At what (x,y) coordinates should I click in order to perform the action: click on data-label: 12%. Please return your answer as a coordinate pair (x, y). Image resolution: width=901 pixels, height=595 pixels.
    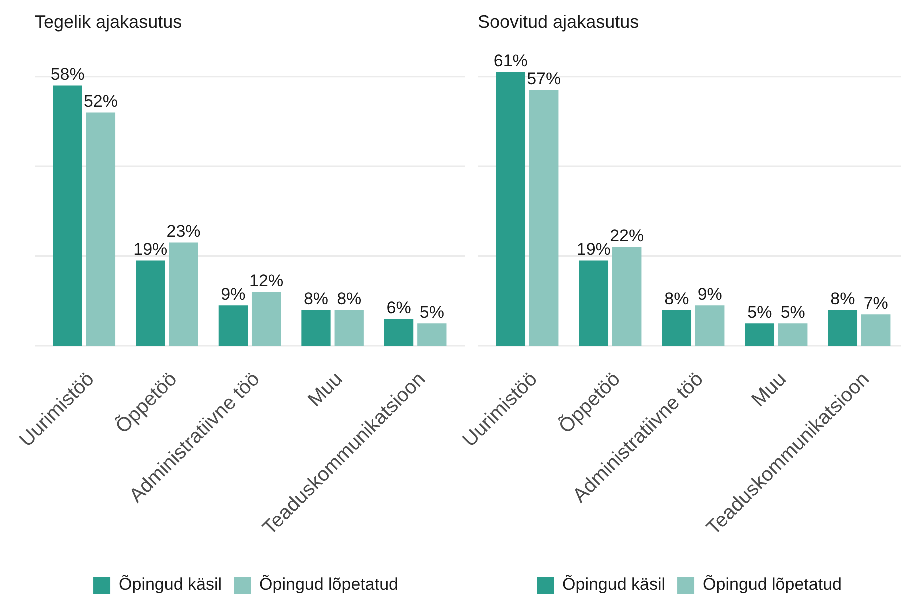
    Looking at the image, I should click on (267, 280).